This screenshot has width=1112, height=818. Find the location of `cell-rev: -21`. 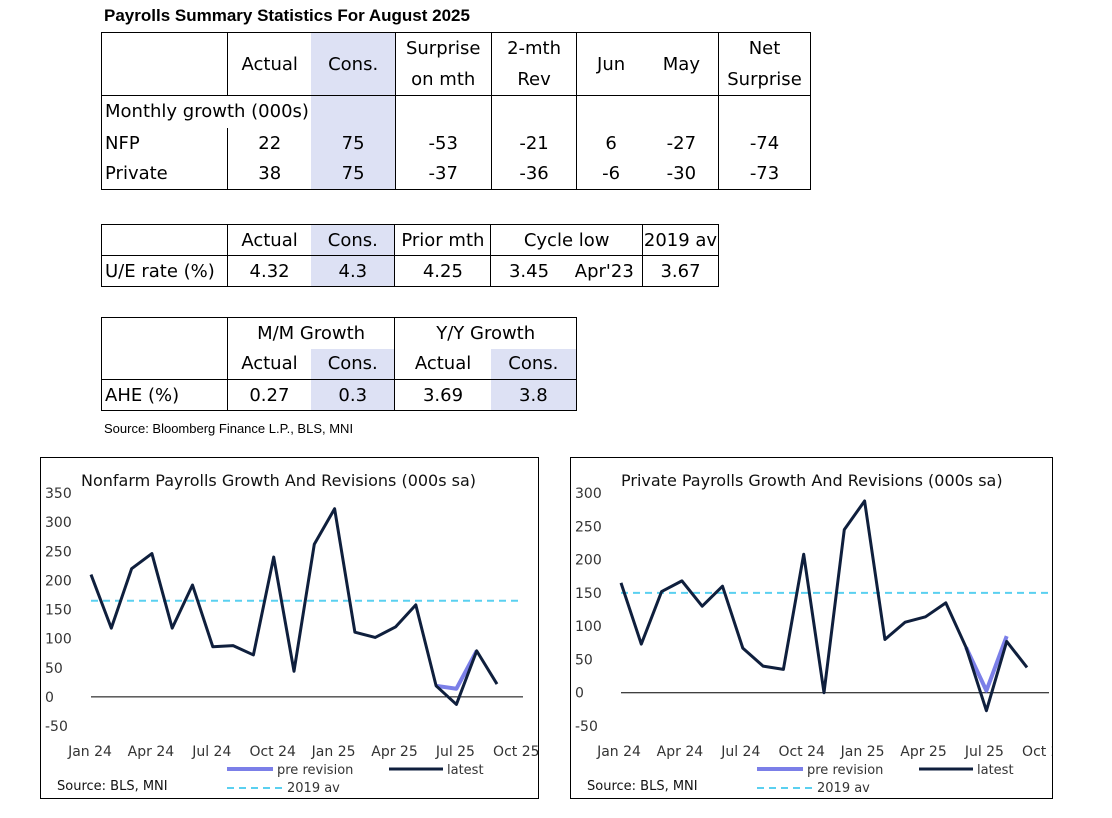

cell-rev: -21 is located at coordinates (533, 143).